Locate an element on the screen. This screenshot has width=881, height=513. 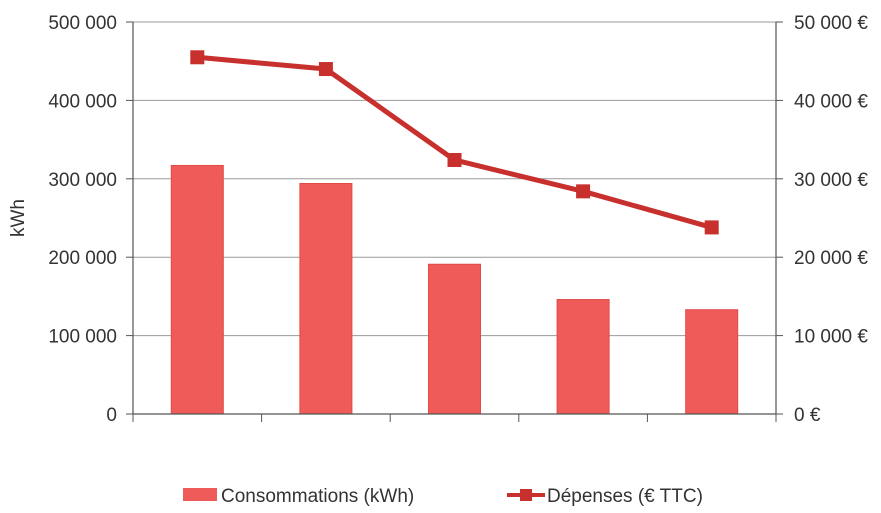
y-tick-label: 200 000 is located at coordinates (82, 258).